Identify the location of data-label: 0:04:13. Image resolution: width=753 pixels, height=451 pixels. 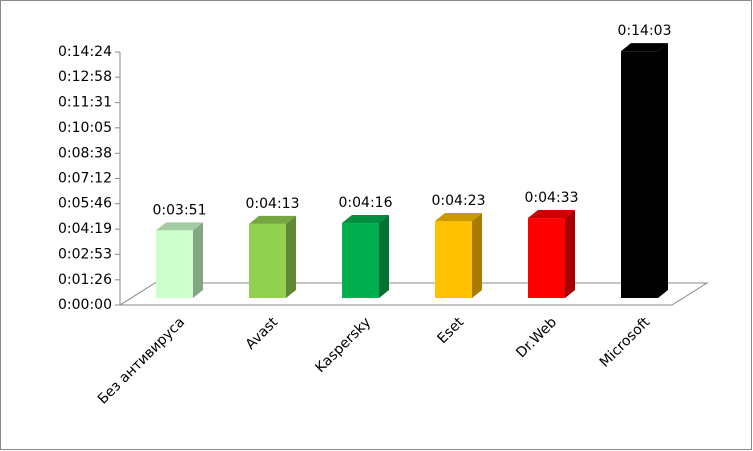
(273, 204).